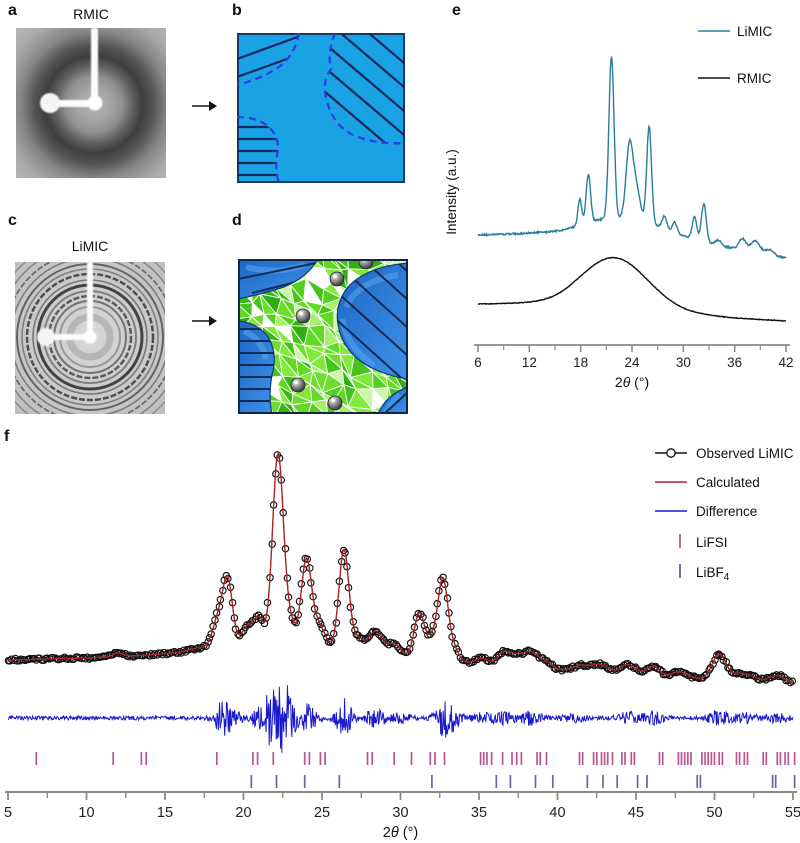 The height and width of the screenshot is (843, 800). Describe the element at coordinates (632, 158) in the screenshot. I see `series-LiMIC` at that location.